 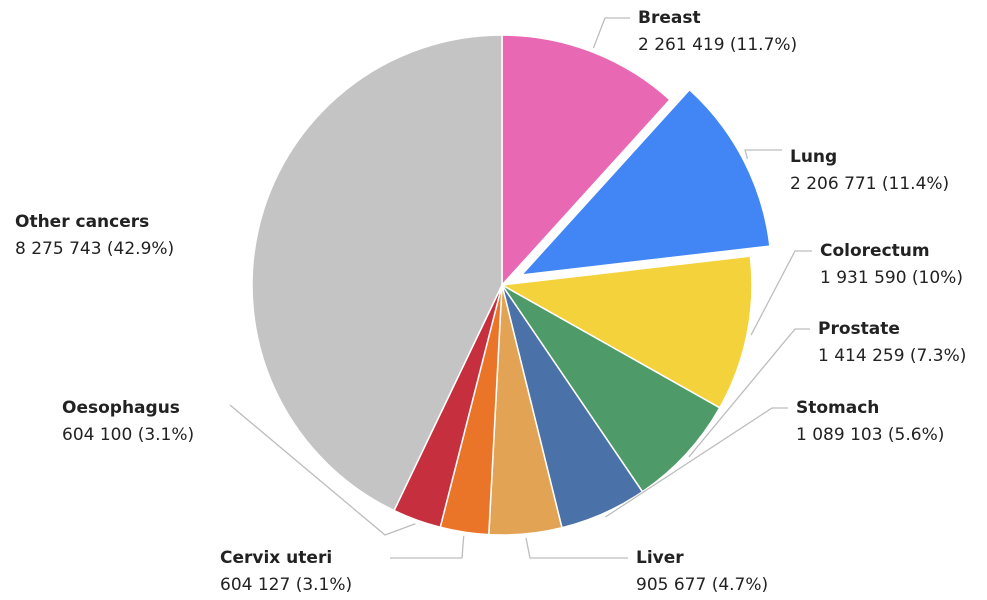 What do you see at coordinates (717, 45) in the screenshot?
I see `slice-label-value: 2 261 419 (11.7%)` at bounding box center [717, 45].